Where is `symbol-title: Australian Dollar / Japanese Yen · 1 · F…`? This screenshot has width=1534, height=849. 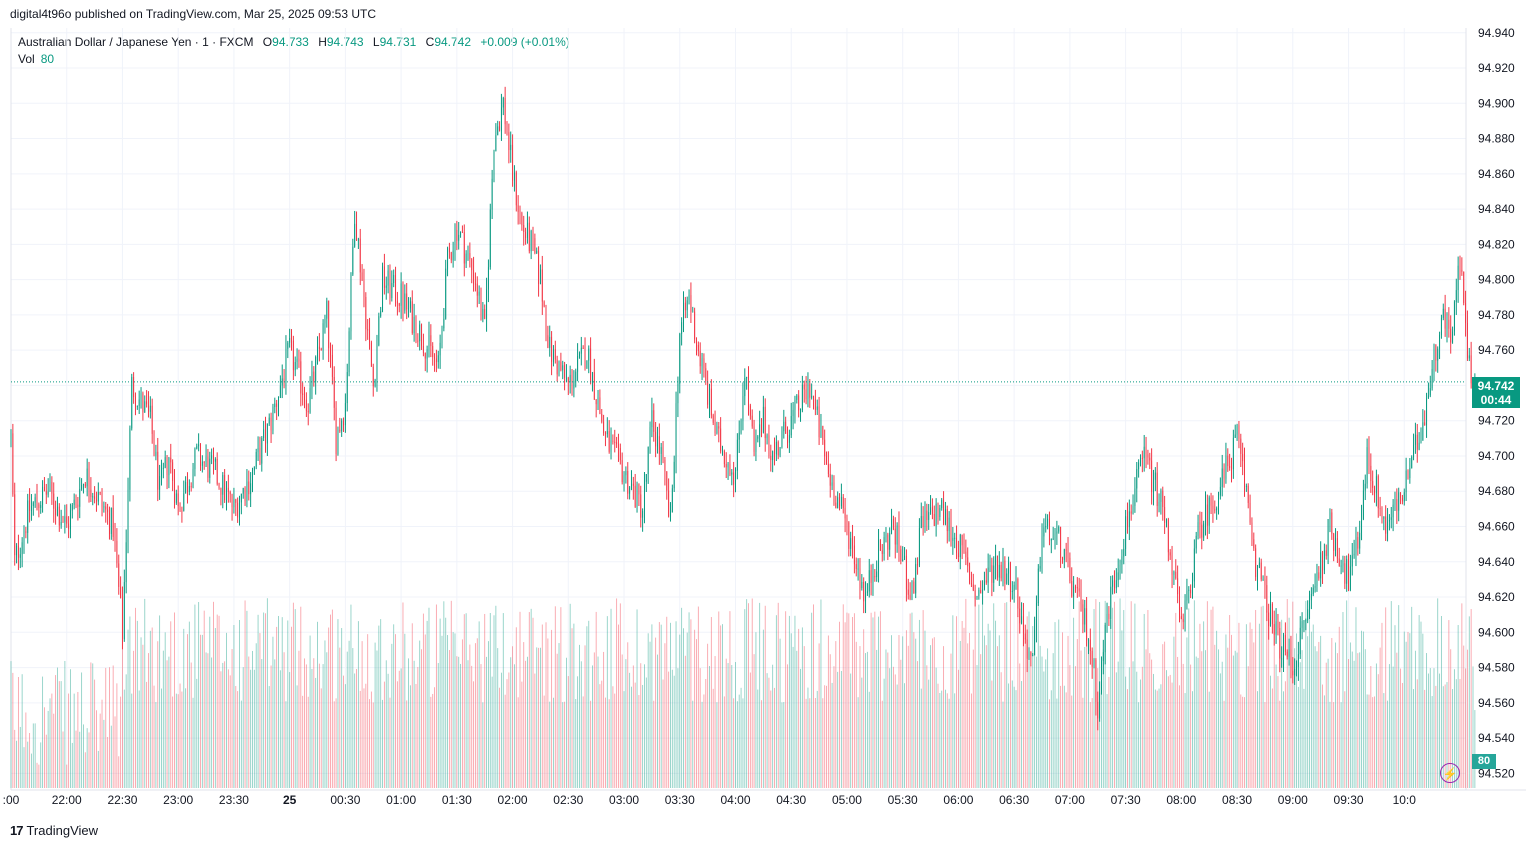 symbol-title: Australian Dollar / Japanese Yen · 1 · F… is located at coordinates (136, 42).